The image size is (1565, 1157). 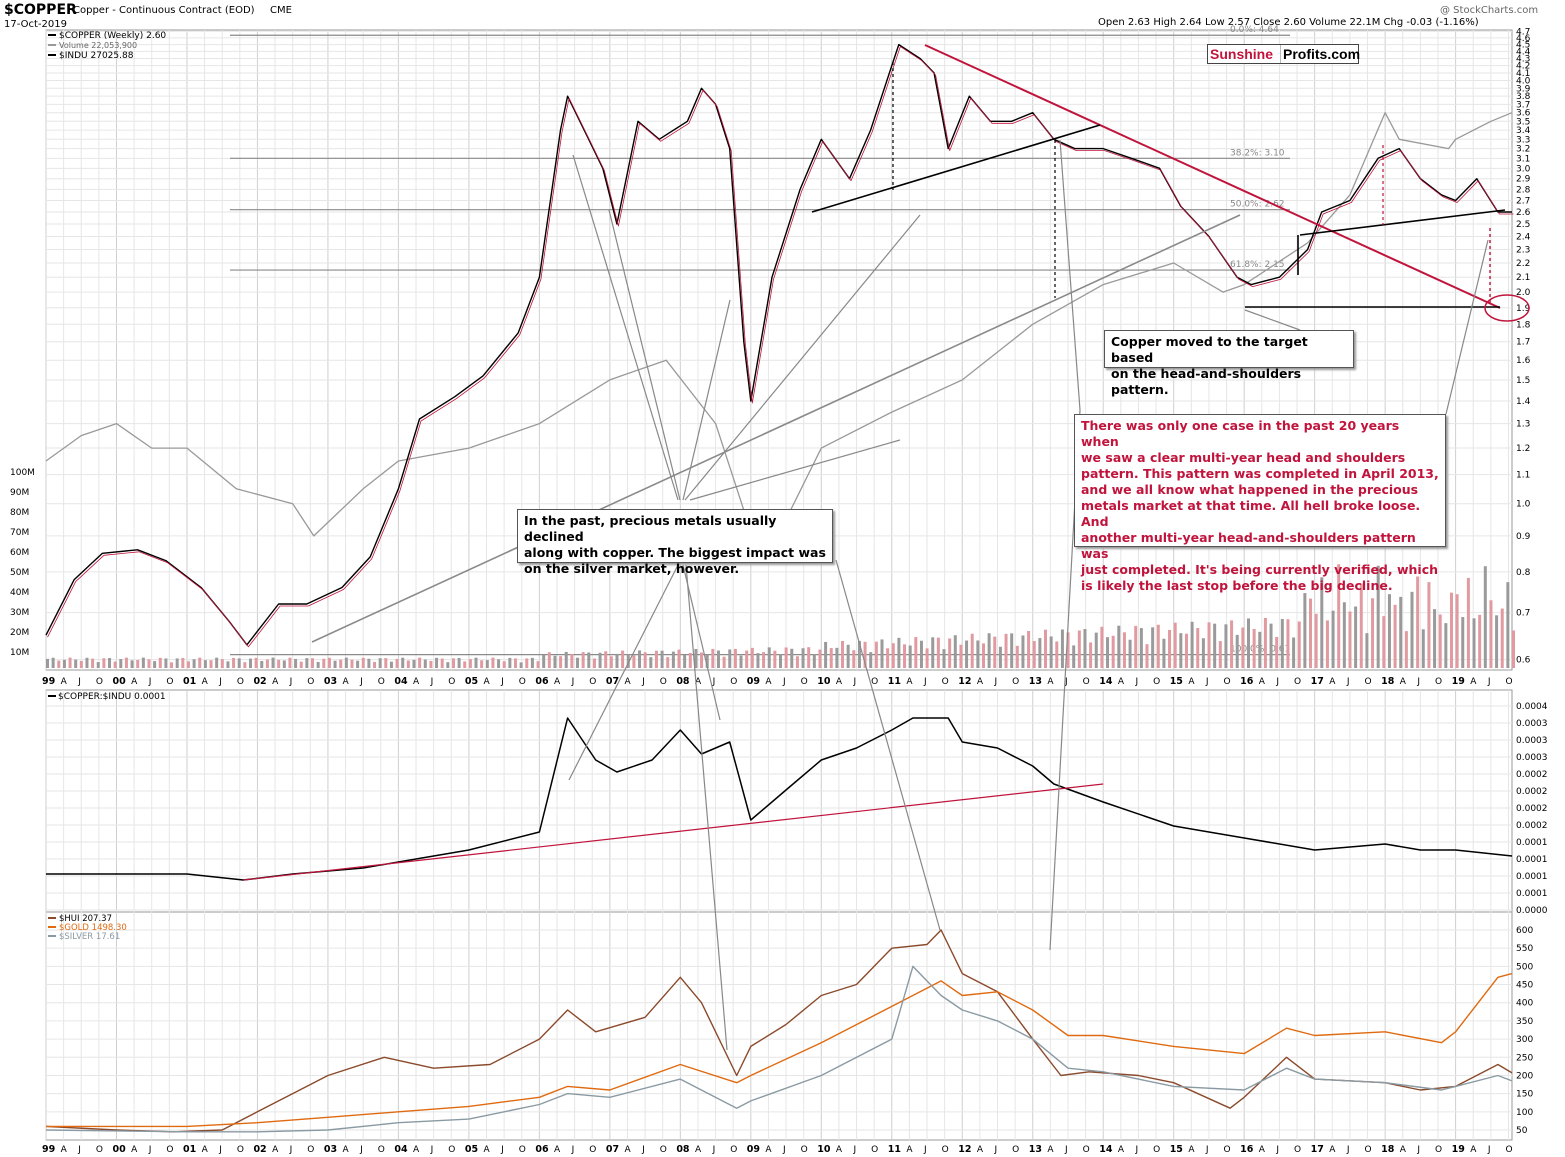 I want to click on y-tick-label: 3.6, so click(x=1523, y=114).